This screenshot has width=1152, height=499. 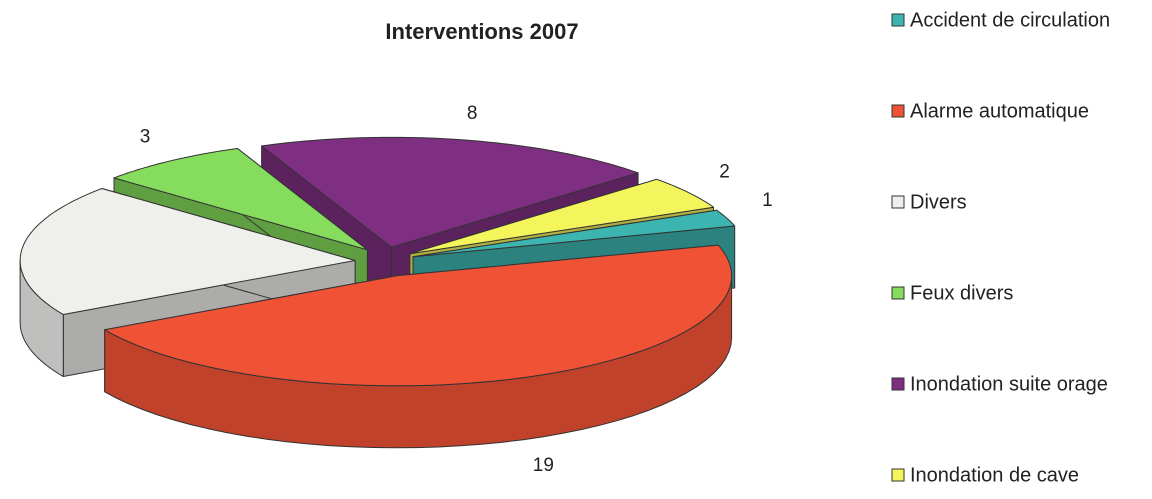 I want to click on legend-label: Alarme automatique, so click(x=999, y=111).